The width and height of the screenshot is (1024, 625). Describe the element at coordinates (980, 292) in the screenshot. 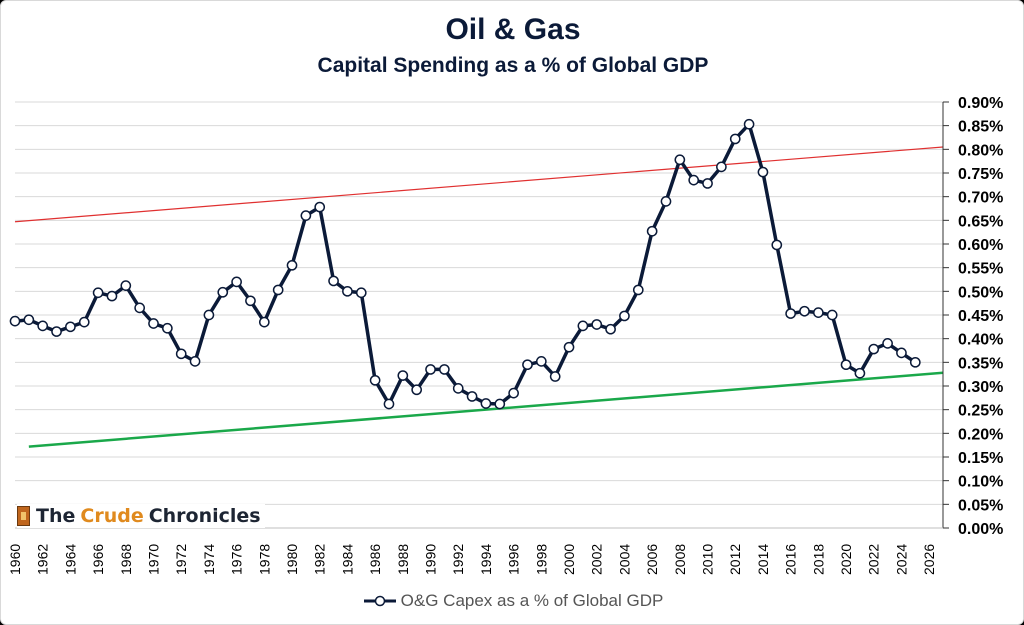

I see `y-tick-label: 0.50%` at that location.